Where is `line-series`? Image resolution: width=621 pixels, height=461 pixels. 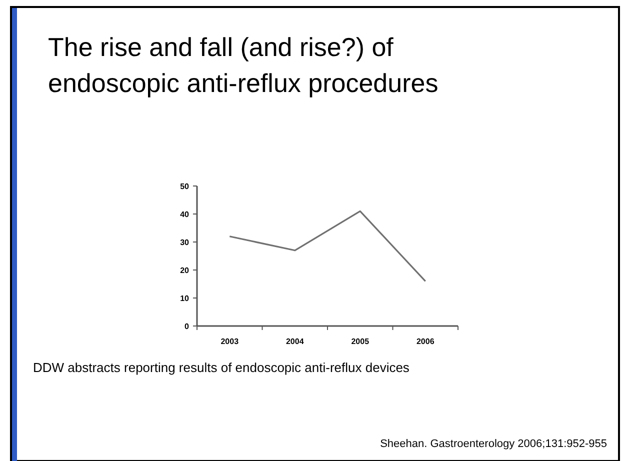
line-series is located at coordinates (327, 246).